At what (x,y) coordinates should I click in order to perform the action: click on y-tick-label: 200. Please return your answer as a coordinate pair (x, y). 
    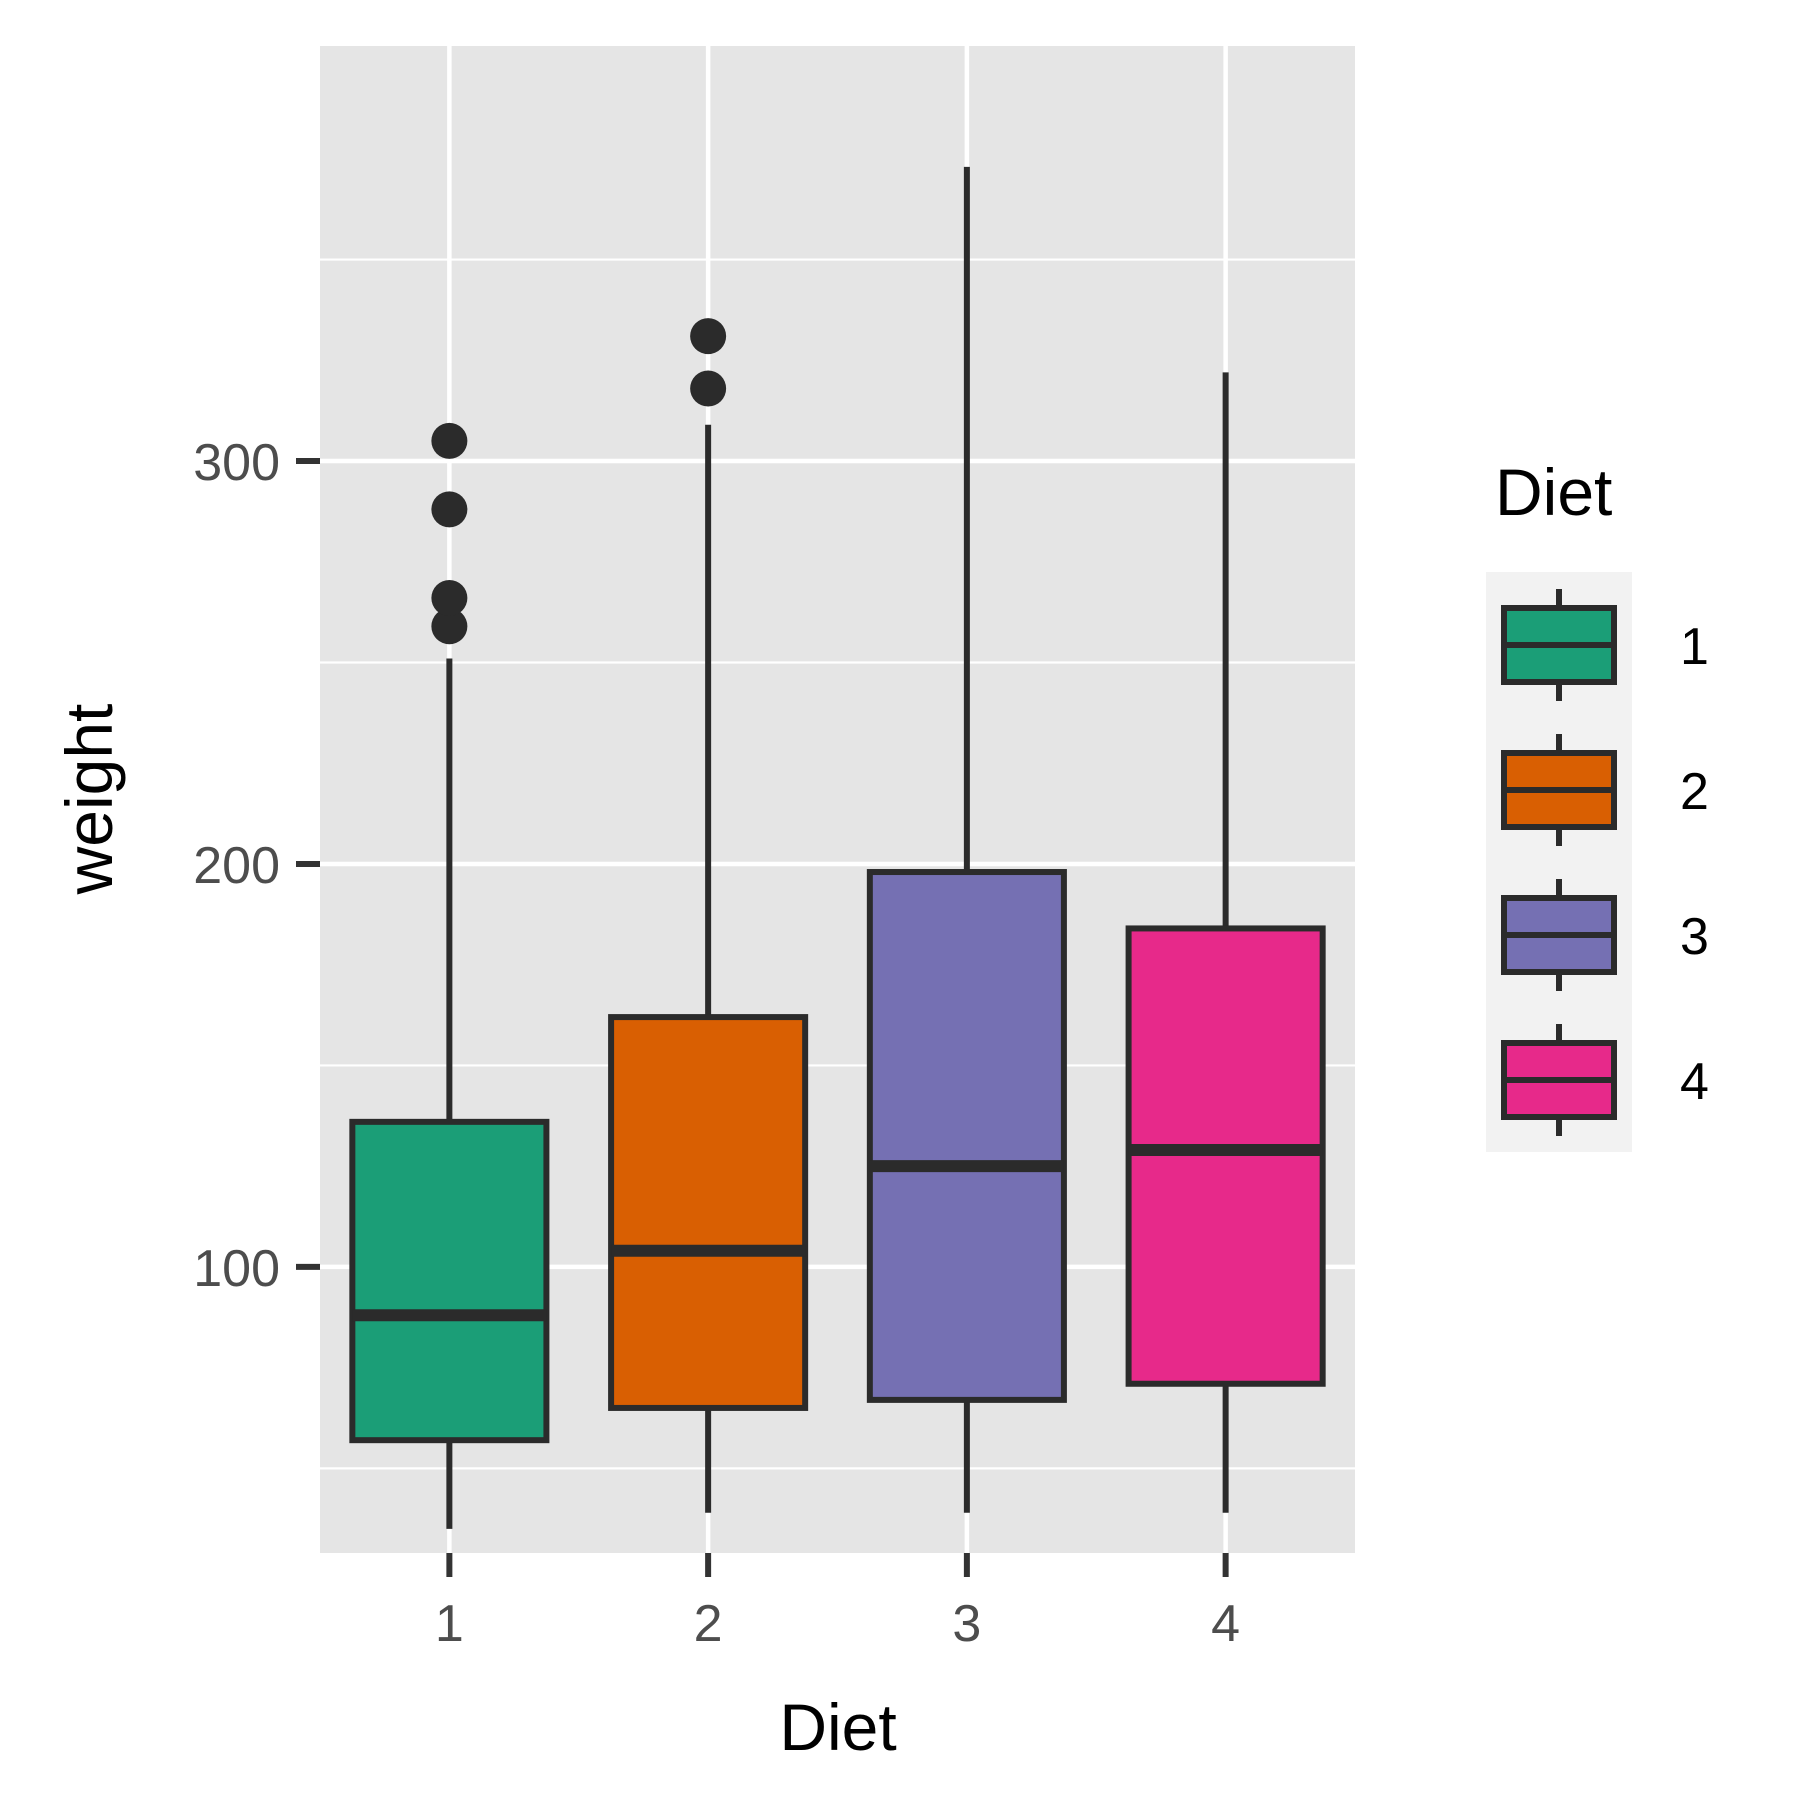
    Looking at the image, I should click on (236, 866).